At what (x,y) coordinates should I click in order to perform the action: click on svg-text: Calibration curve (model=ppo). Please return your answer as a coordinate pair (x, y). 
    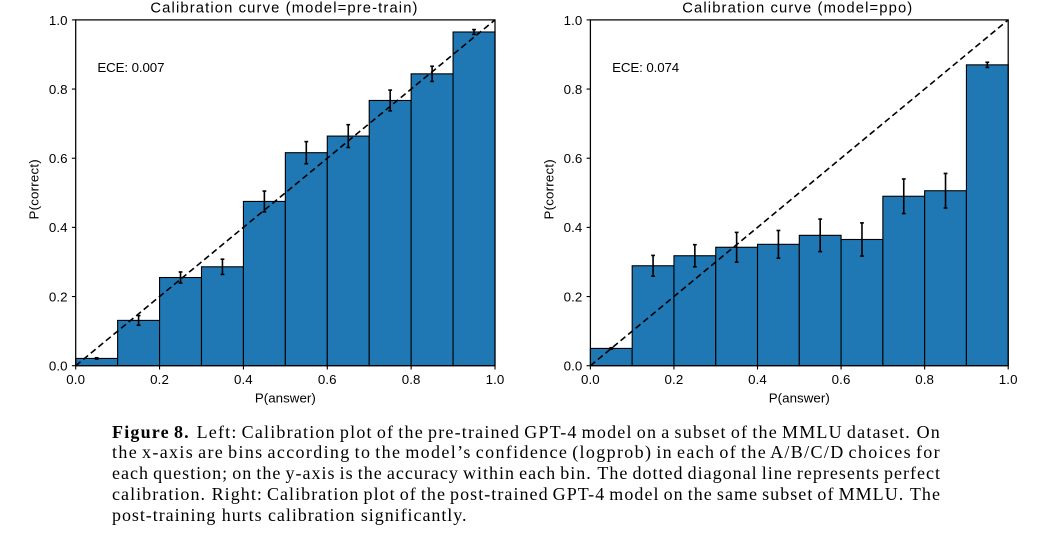
    Looking at the image, I should click on (797, 9).